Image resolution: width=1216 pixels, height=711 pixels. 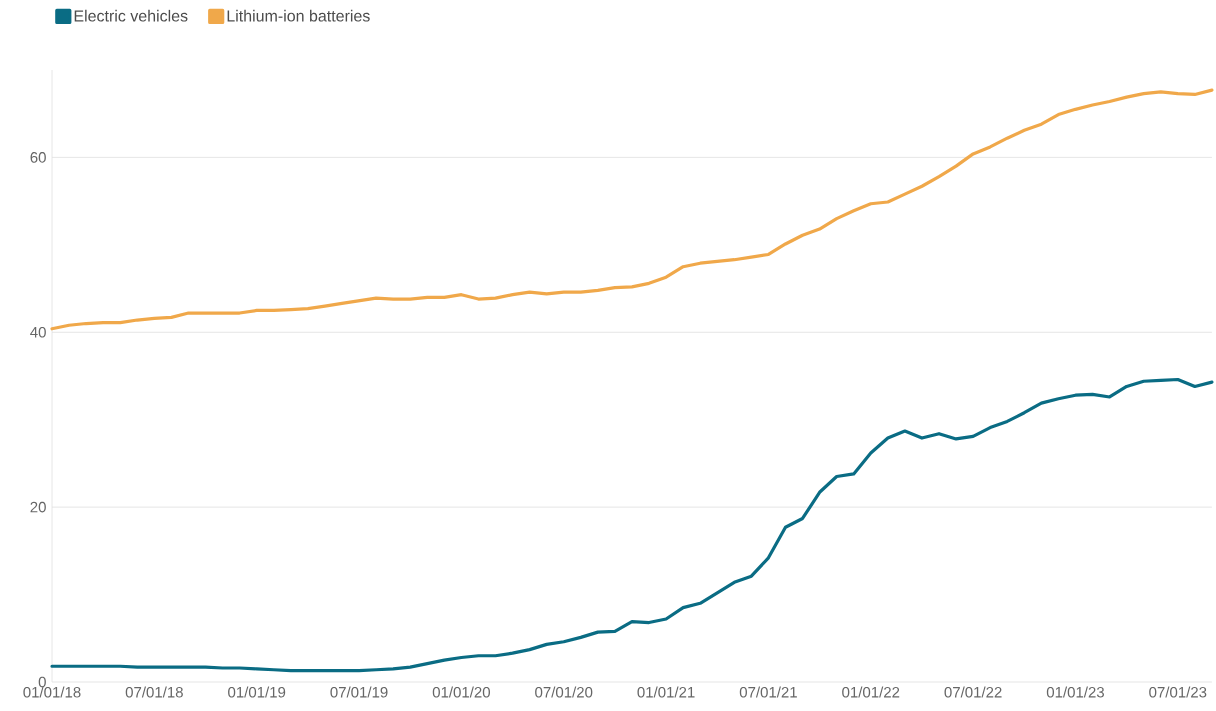 I want to click on legend-label: Electric vehicles, so click(x=131, y=15).